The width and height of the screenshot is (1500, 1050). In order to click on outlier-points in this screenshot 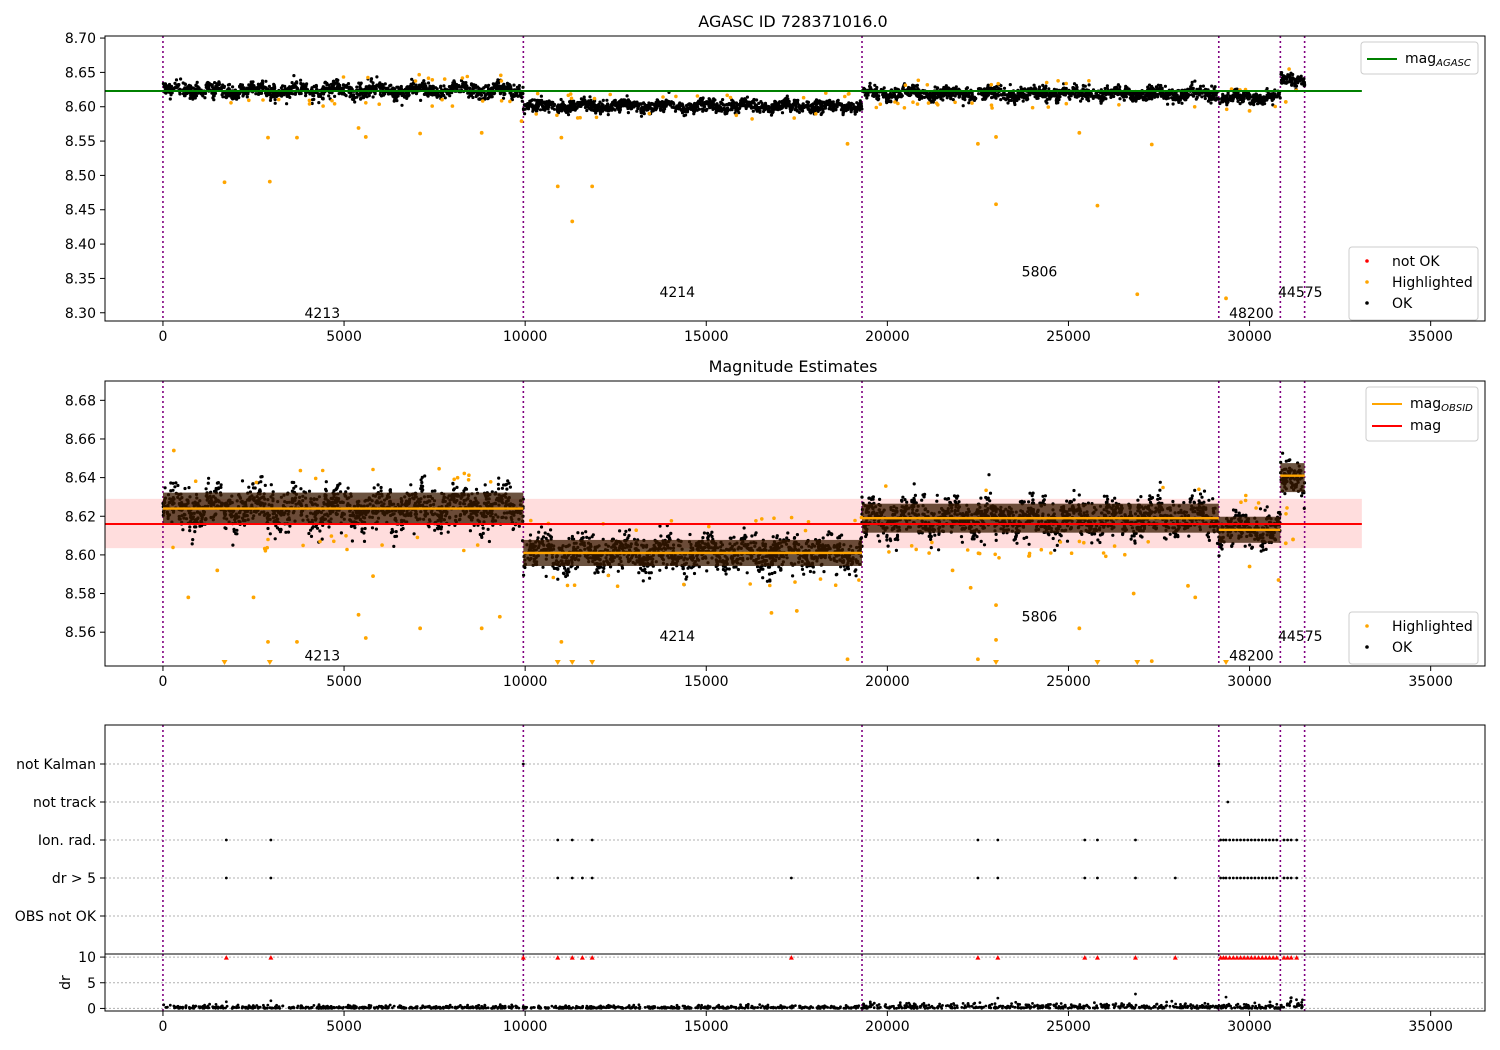, I will do `click(755, 200)`.